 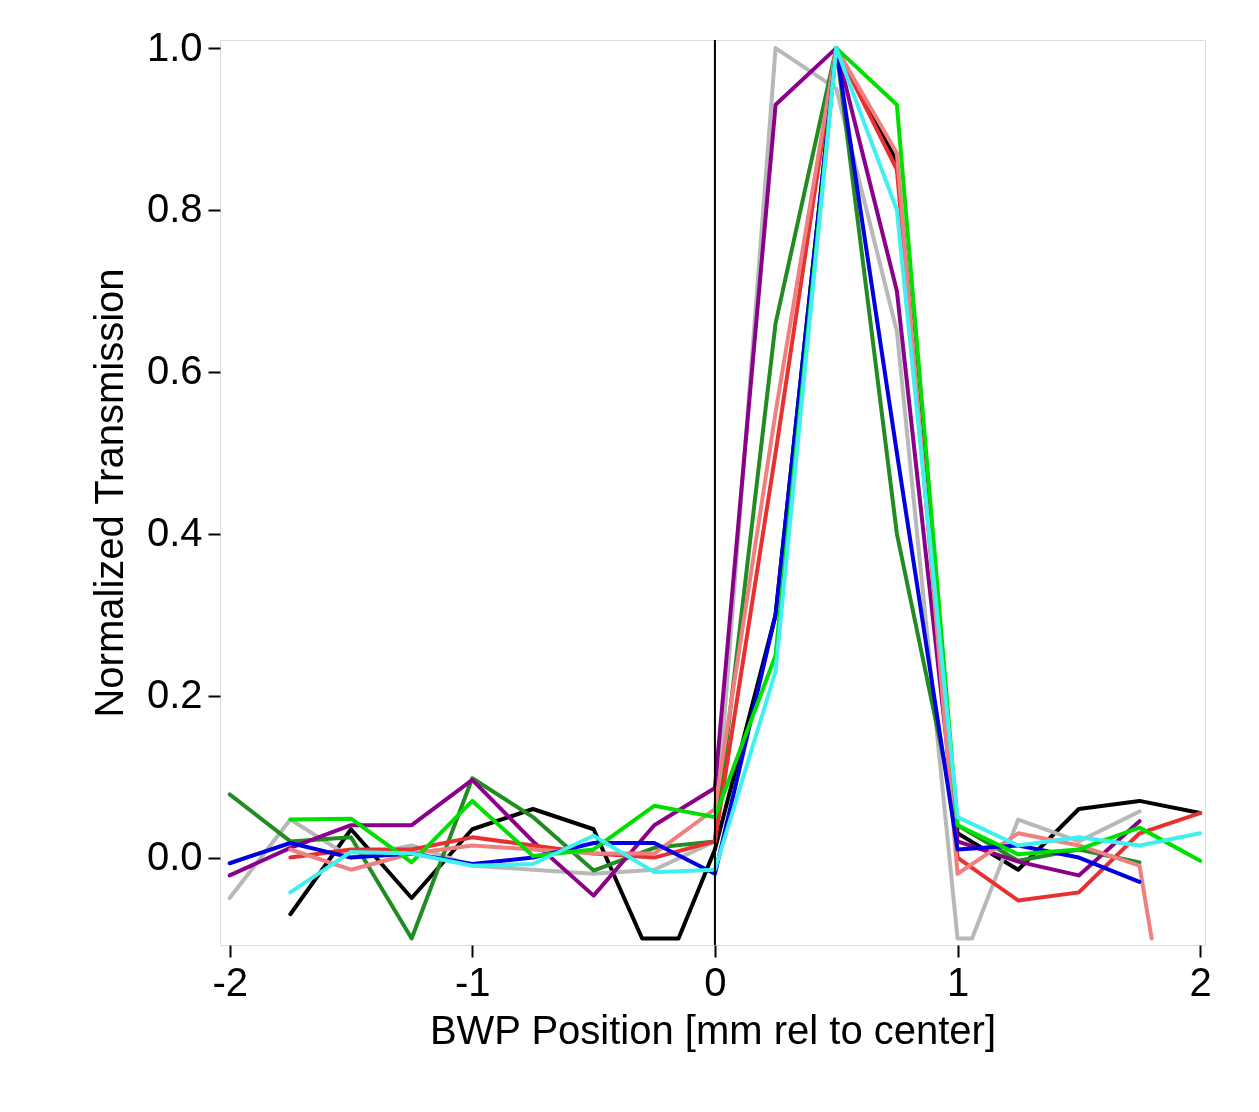 I want to click on y-tick-label: 1.0, so click(x=174, y=46).